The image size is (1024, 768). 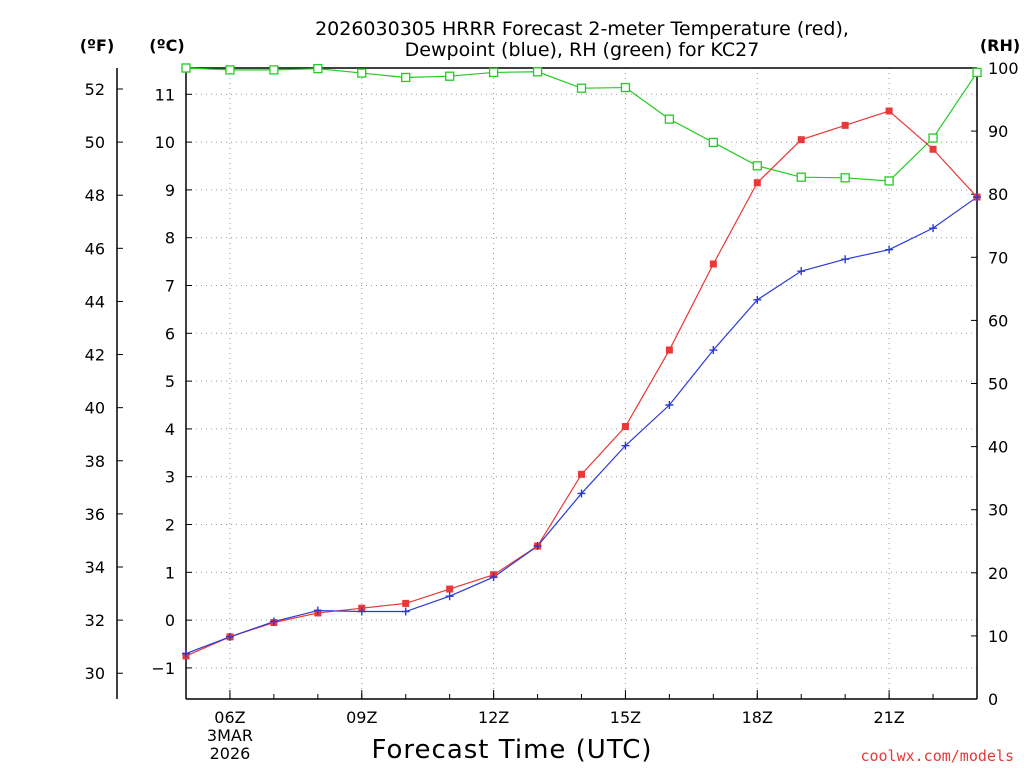 What do you see at coordinates (170, 333) in the screenshot?
I see `c-tick-label: 6` at bounding box center [170, 333].